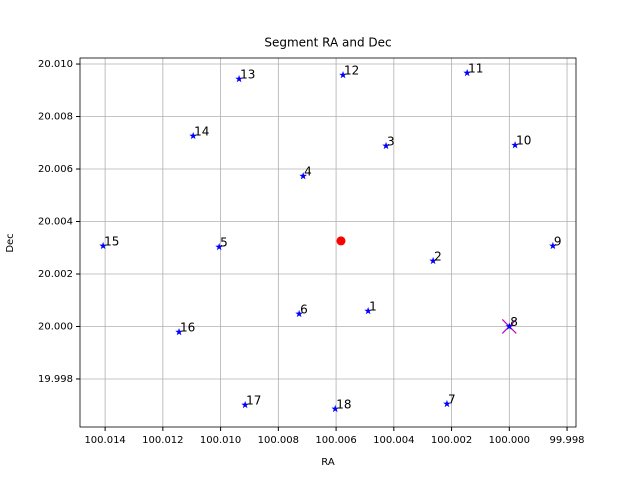 The image size is (640, 480). Describe the element at coordinates (452, 399) in the screenshot. I see `point-label: 7` at that location.